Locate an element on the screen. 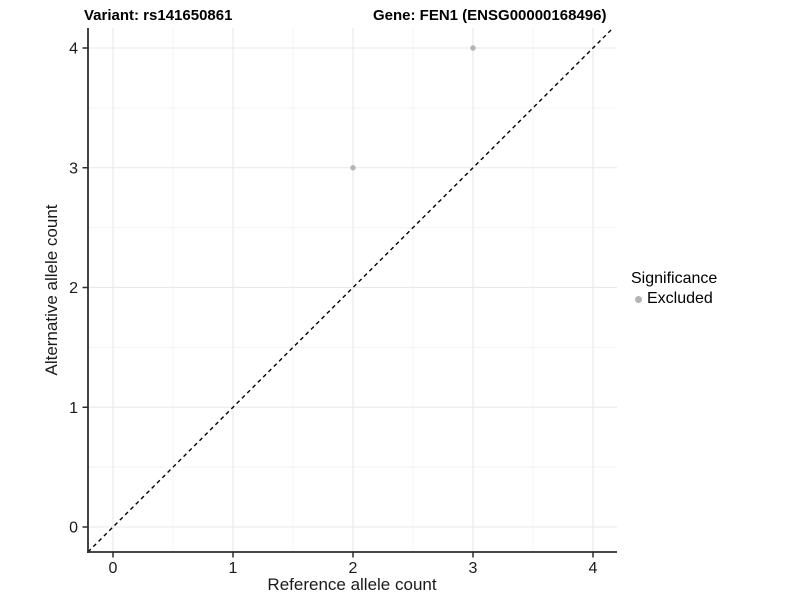  y-tick-label: 2 is located at coordinates (73, 288).